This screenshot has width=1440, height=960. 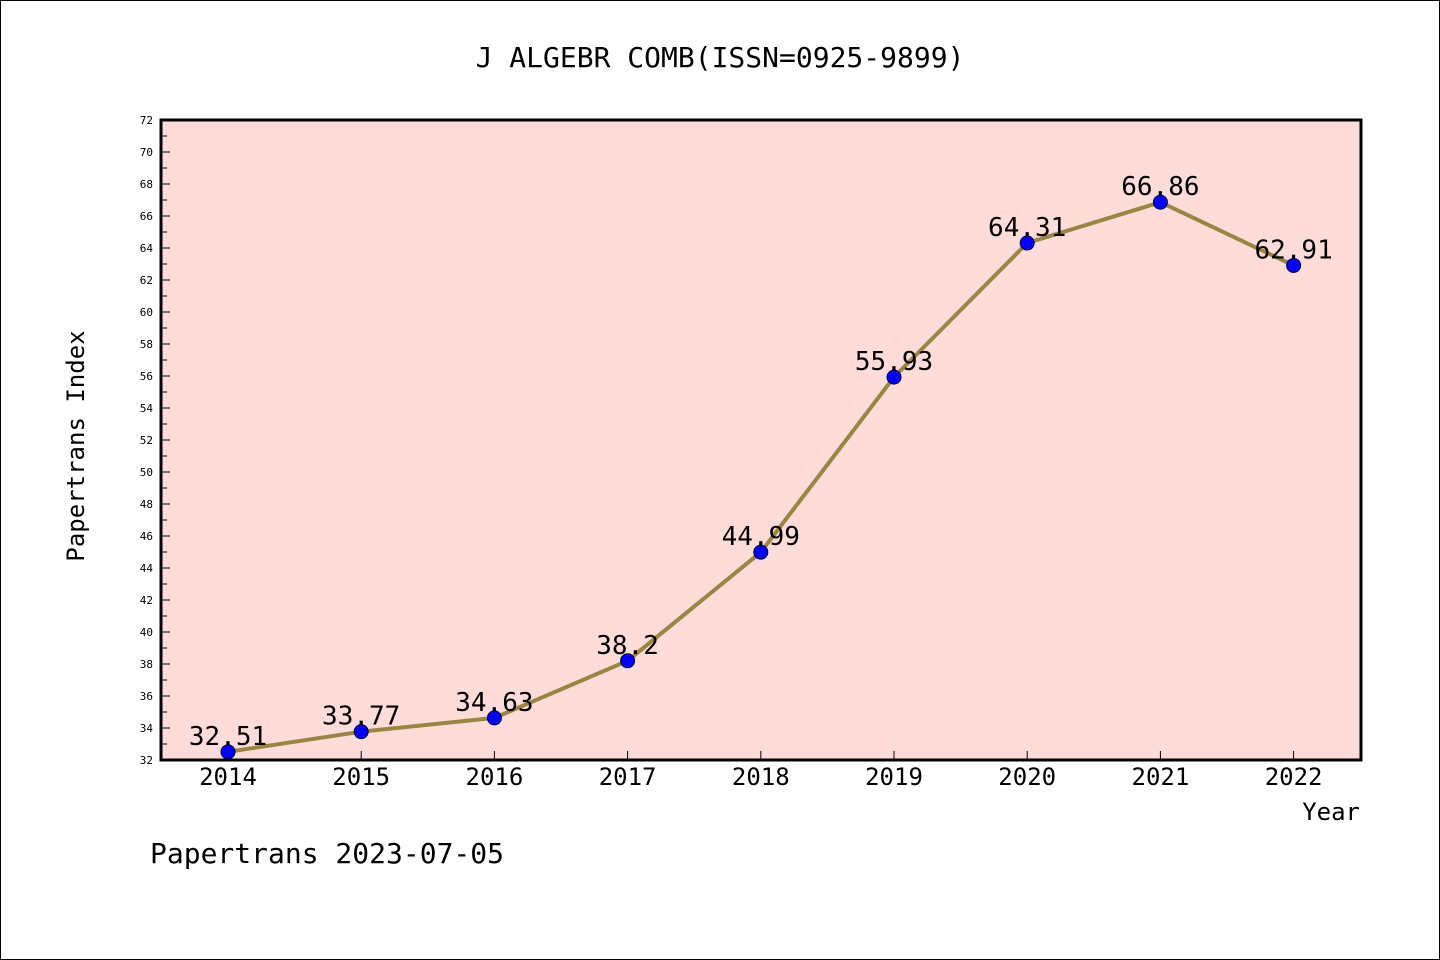 What do you see at coordinates (147, 248) in the screenshot?
I see `y-tick-label: 64` at bounding box center [147, 248].